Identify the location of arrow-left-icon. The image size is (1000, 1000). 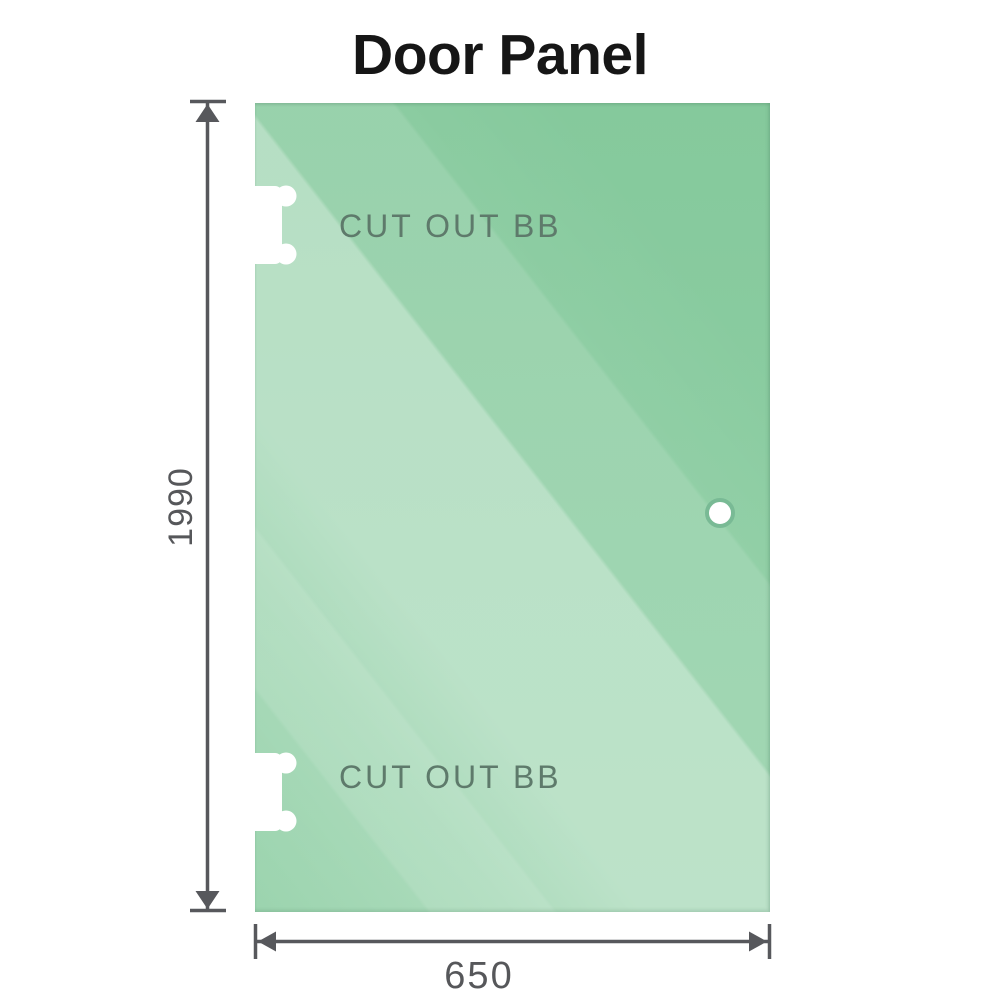
(267, 941).